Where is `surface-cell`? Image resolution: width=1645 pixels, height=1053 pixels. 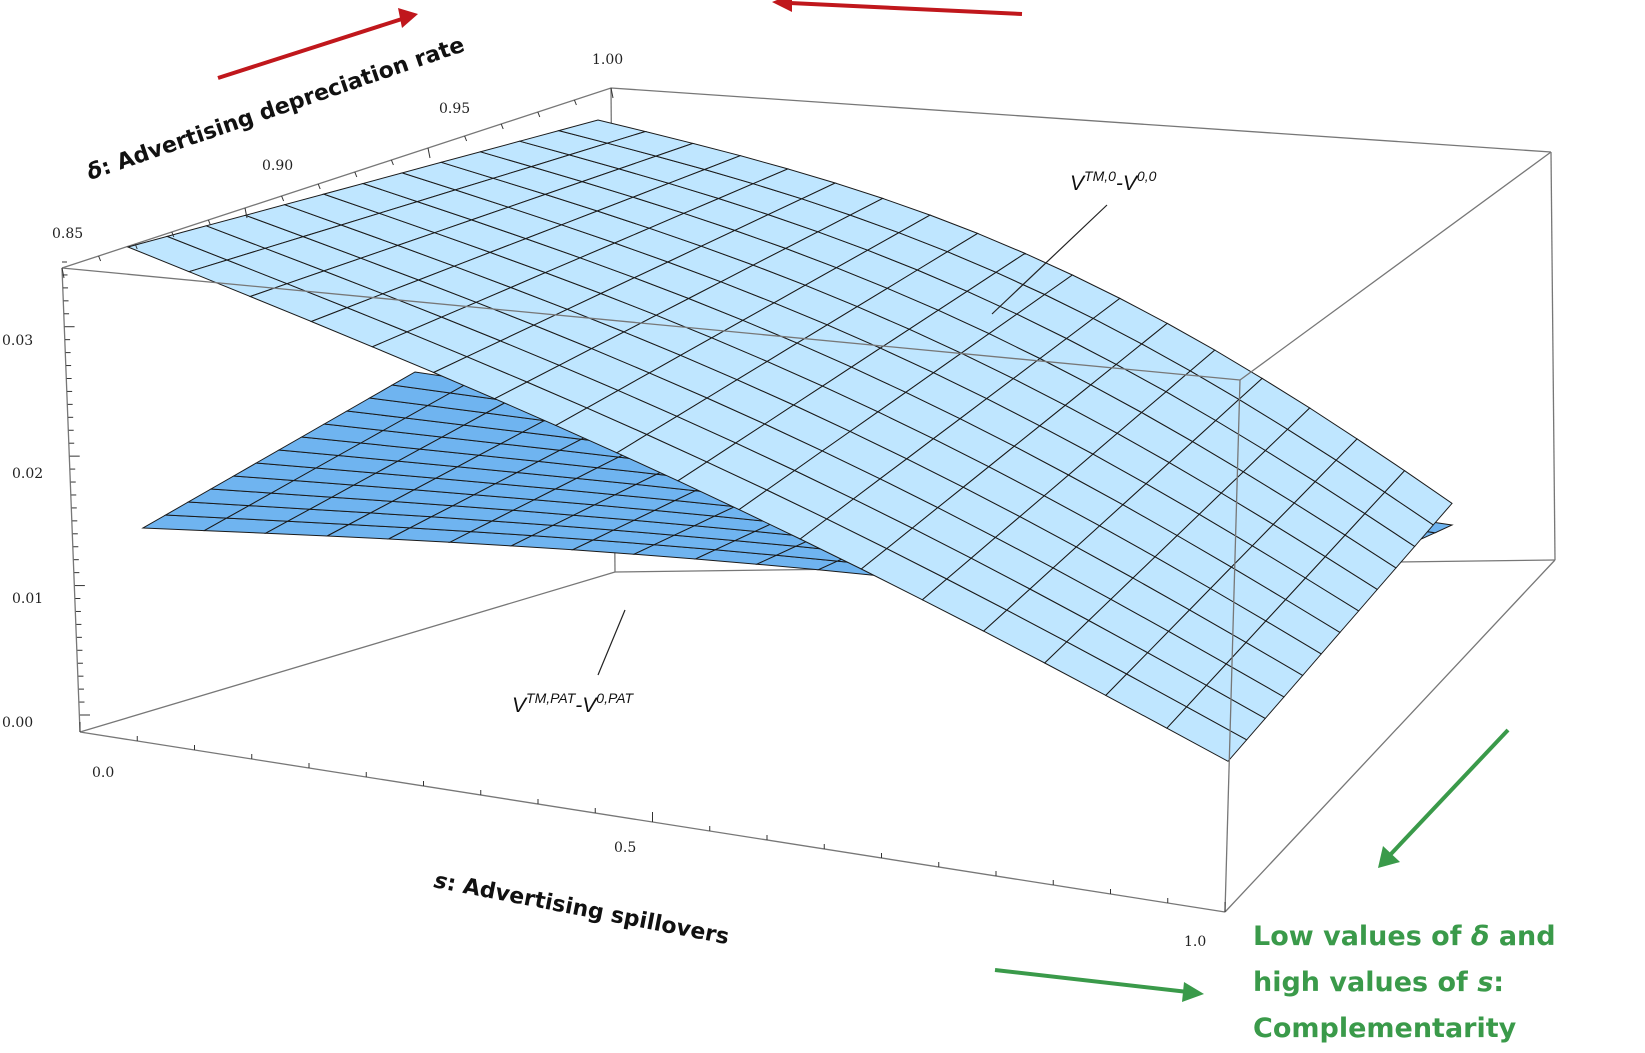 surface-cell is located at coordinates (1418, 498).